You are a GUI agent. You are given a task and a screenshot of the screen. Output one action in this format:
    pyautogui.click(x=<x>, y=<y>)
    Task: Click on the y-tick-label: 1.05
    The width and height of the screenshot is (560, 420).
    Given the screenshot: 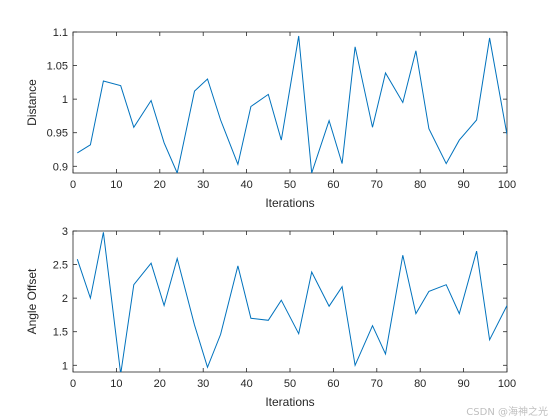 What is the action you would take?
    pyautogui.click(x=57, y=67)
    